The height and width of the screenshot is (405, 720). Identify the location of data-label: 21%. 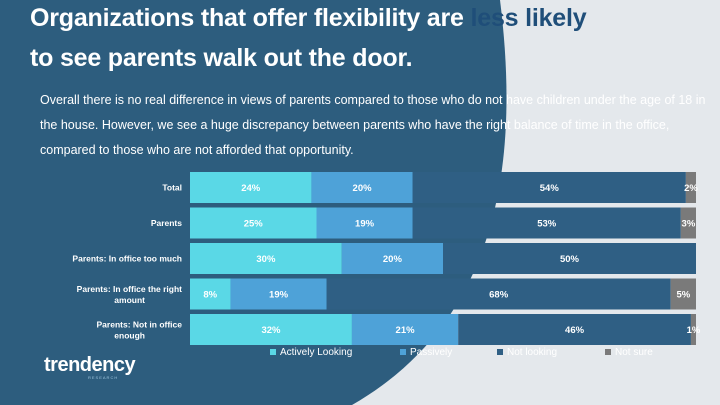
(406, 330).